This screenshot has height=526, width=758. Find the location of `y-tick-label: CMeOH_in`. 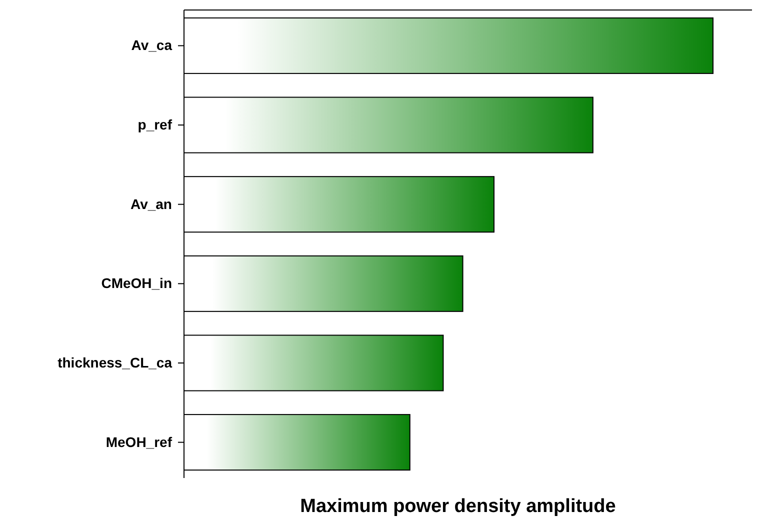

y-tick-label: CMeOH_in is located at coordinates (136, 283).